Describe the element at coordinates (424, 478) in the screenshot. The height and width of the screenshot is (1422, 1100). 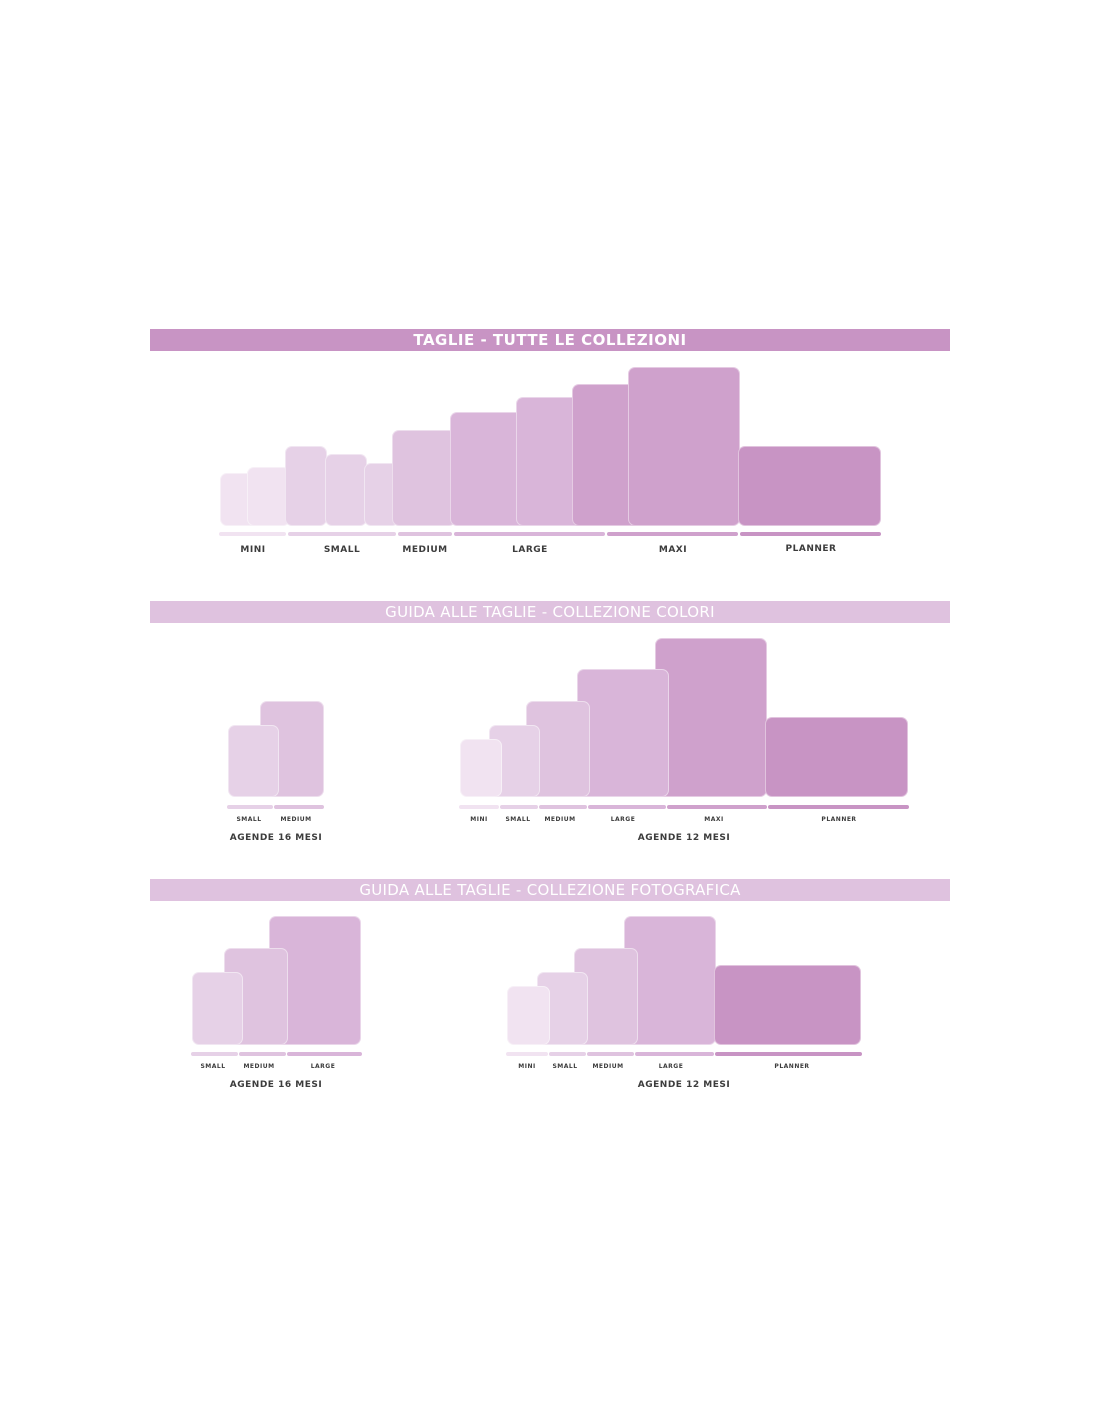
I see `notebook-medium` at that location.